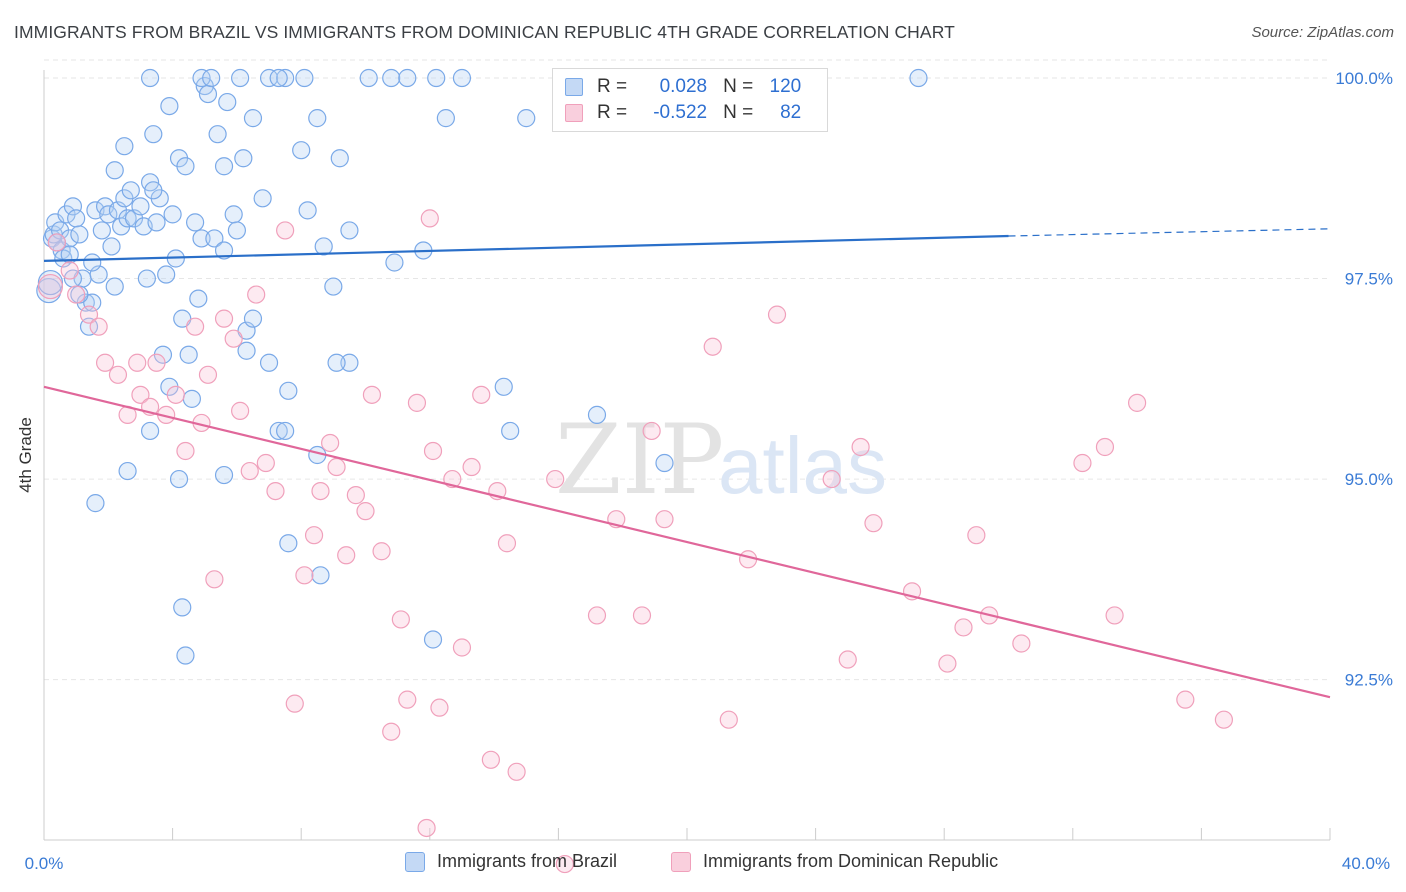  I want to click on watermark-atlas: atlas, so click(802, 465).